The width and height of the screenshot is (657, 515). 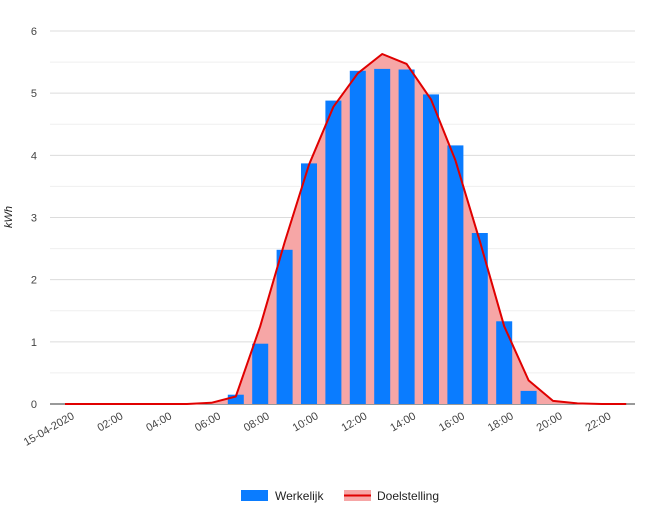 What do you see at coordinates (598, 422) in the screenshot?
I see `x-tick-label: 22:00` at bounding box center [598, 422].